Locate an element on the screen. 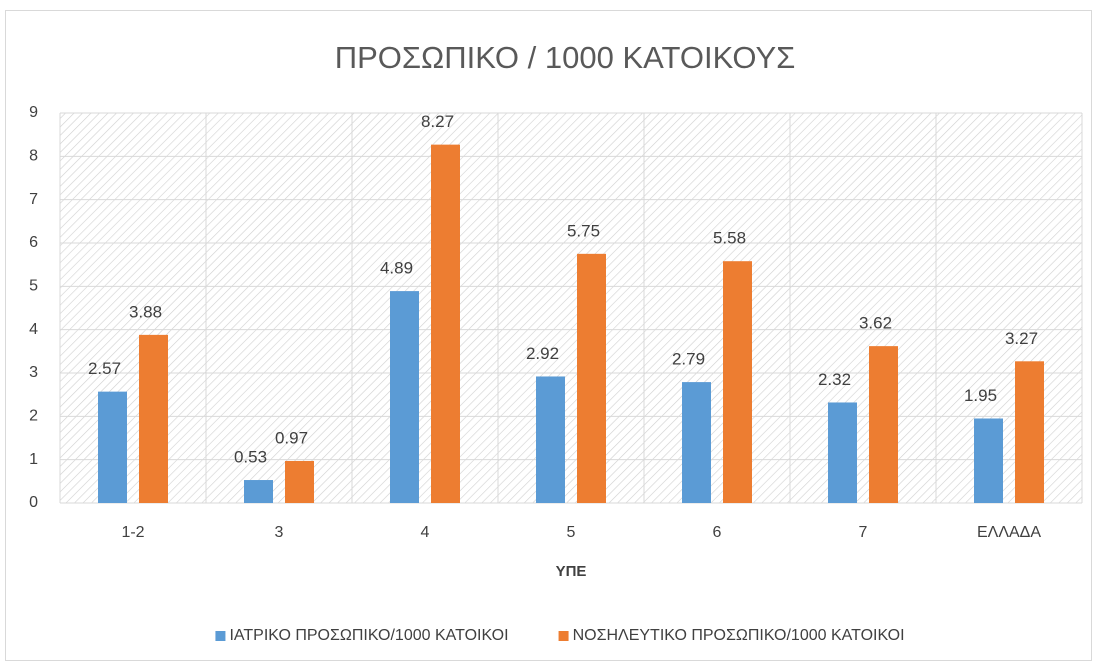 Image resolution: width=1097 pixels, height=666 pixels. x-tick-label: 7 is located at coordinates (863, 532).